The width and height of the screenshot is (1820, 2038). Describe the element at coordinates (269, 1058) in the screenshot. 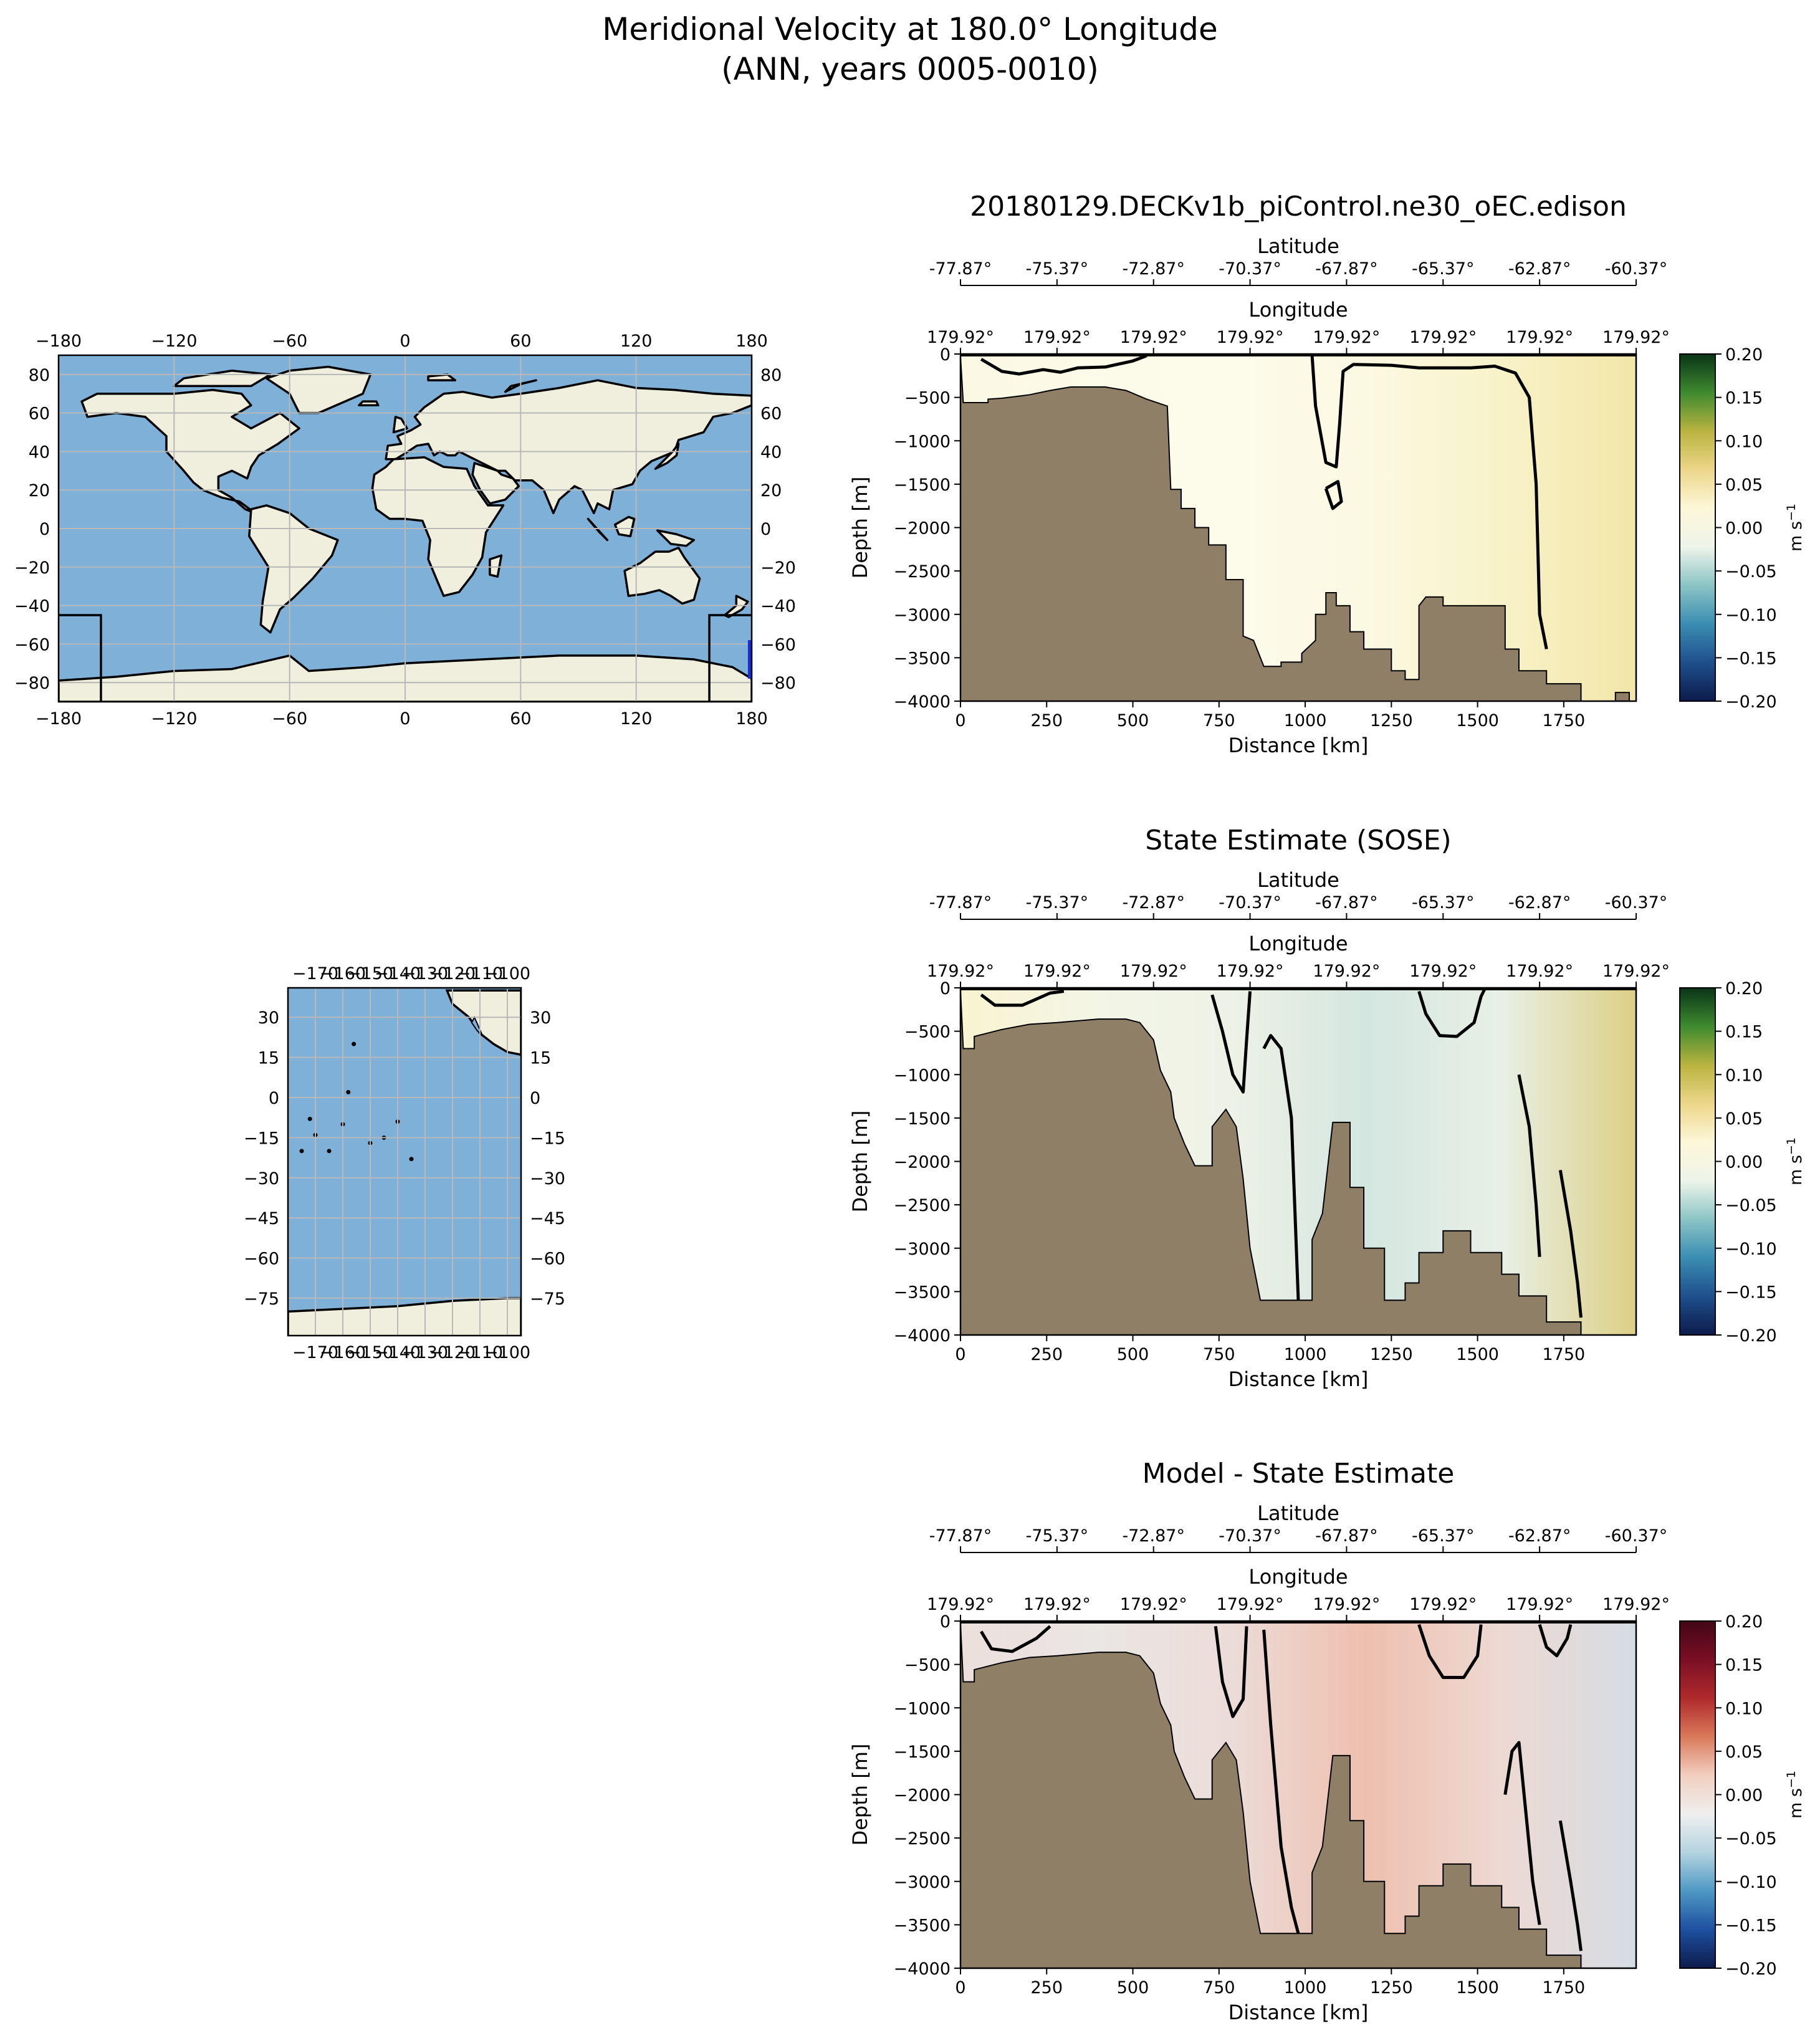

I see `map-ytick-left: 15` at that location.